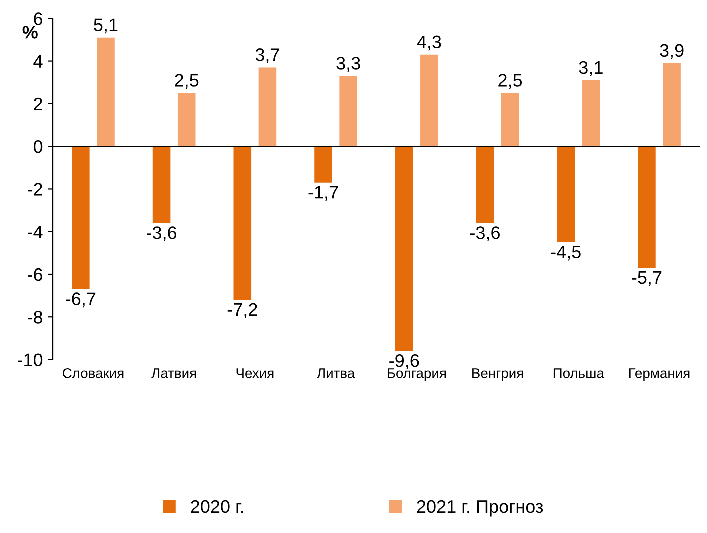 This screenshot has width=707, height=533. What do you see at coordinates (429, 43) in the screenshot?
I see `data-label: 4,3` at bounding box center [429, 43].